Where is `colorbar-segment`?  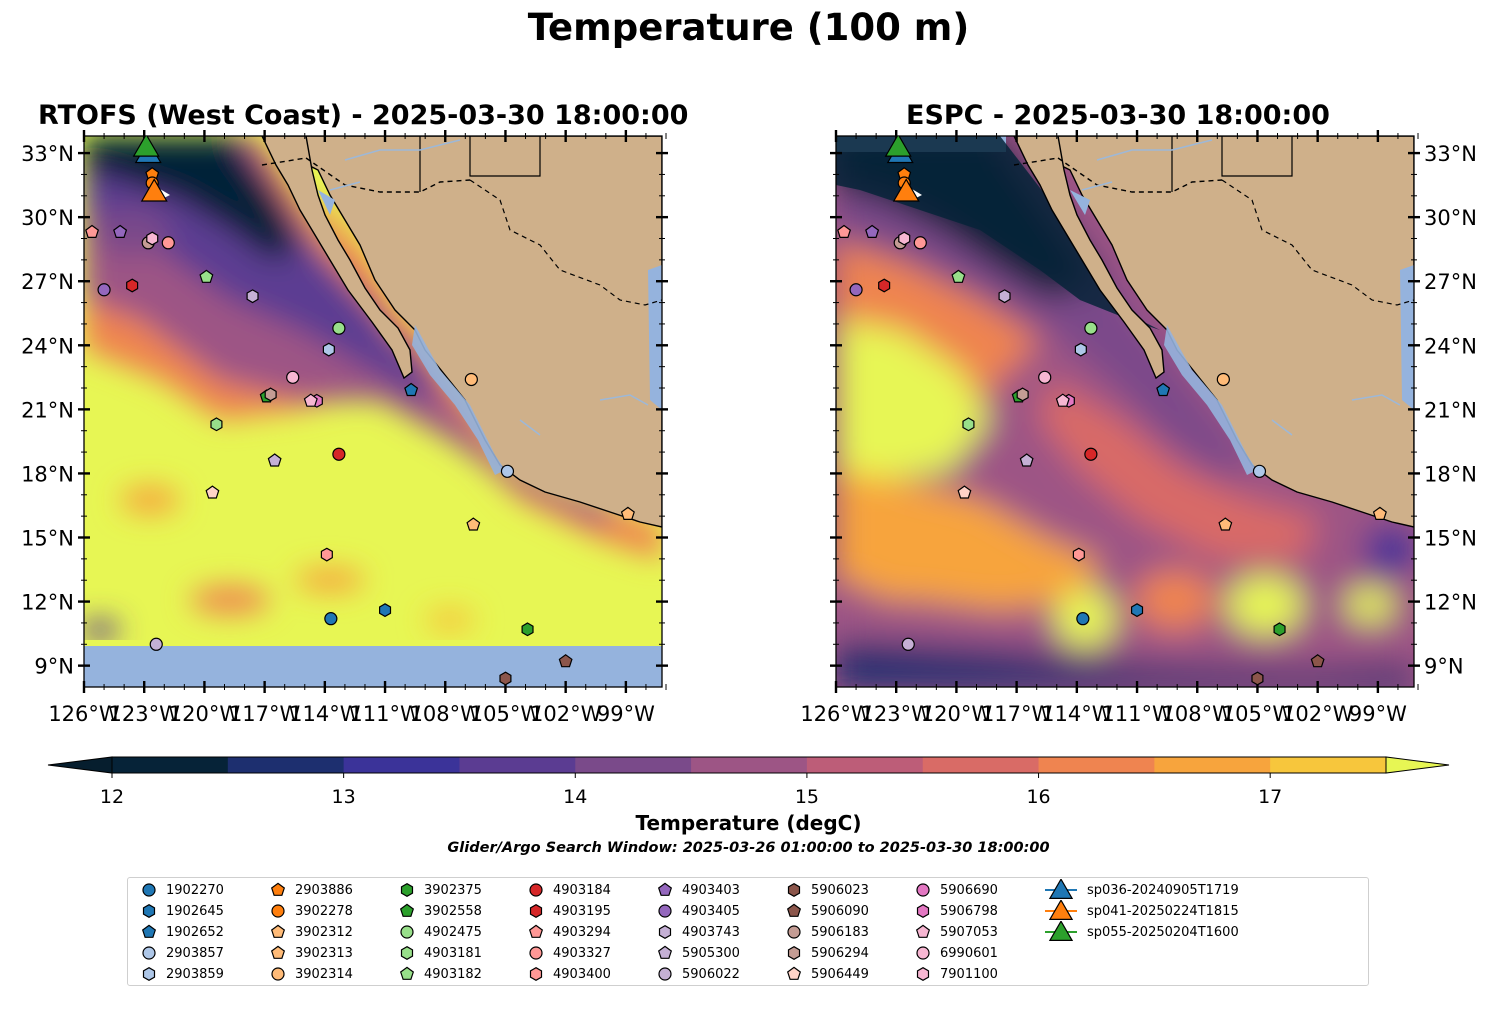 colorbar-segment is located at coordinates (1096, 765).